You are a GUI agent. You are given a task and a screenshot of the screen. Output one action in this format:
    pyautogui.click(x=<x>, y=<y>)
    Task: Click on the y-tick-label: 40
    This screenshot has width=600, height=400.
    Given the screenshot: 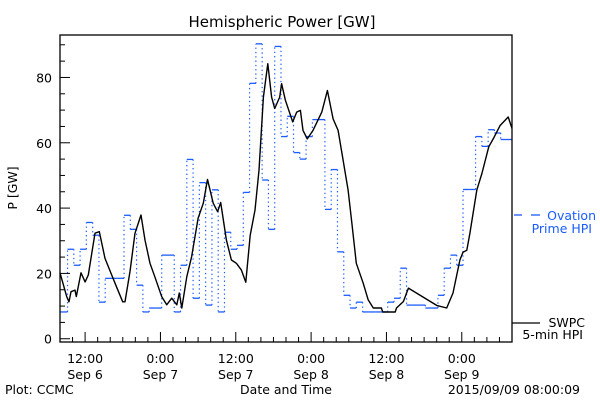 What is the action you would take?
    pyautogui.click(x=44, y=208)
    